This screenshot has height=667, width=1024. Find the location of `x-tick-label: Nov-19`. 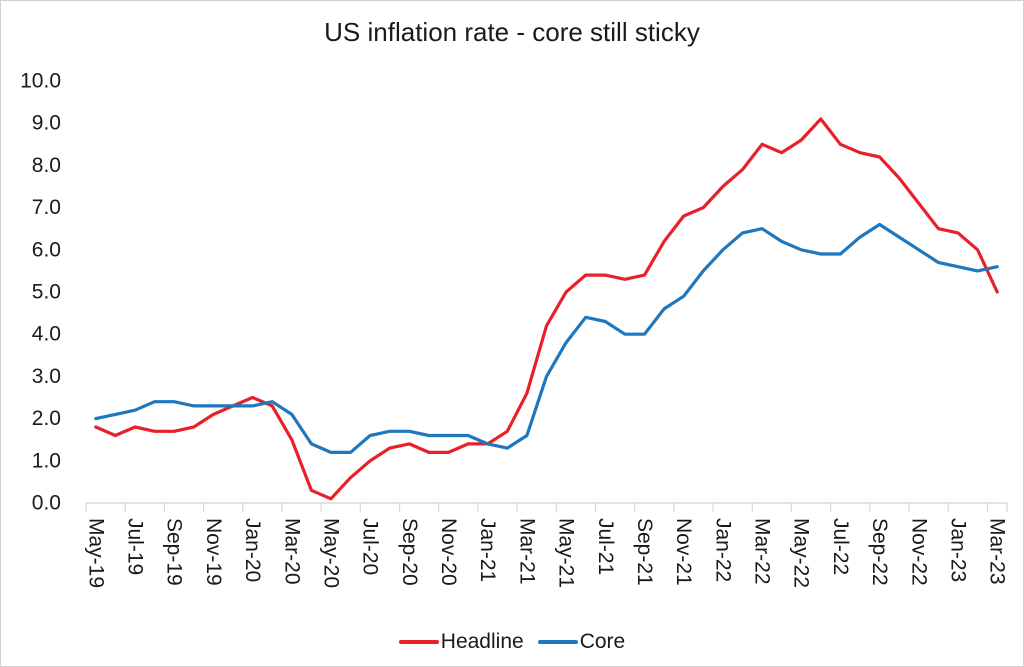

x-tick-label: Nov-19 is located at coordinates (213, 552).